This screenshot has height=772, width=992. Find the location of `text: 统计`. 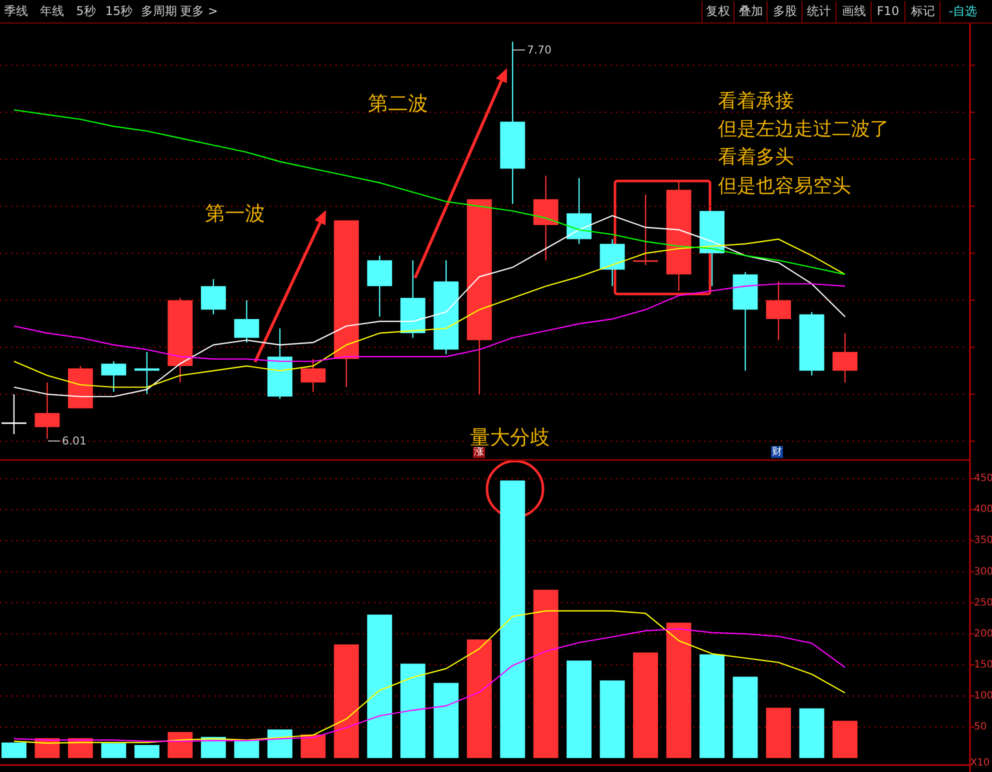

text: 统计 is located at coordinates (819, 11).